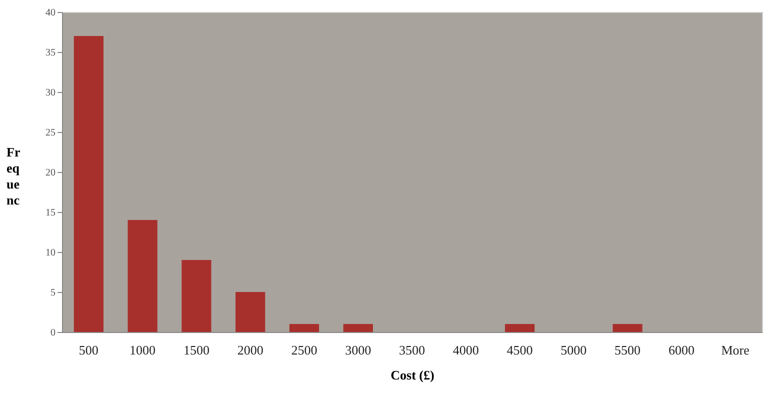 The width and height of the screenshot is (765, 403). I want to click on y-tick-label: 5, so click(53, 293).